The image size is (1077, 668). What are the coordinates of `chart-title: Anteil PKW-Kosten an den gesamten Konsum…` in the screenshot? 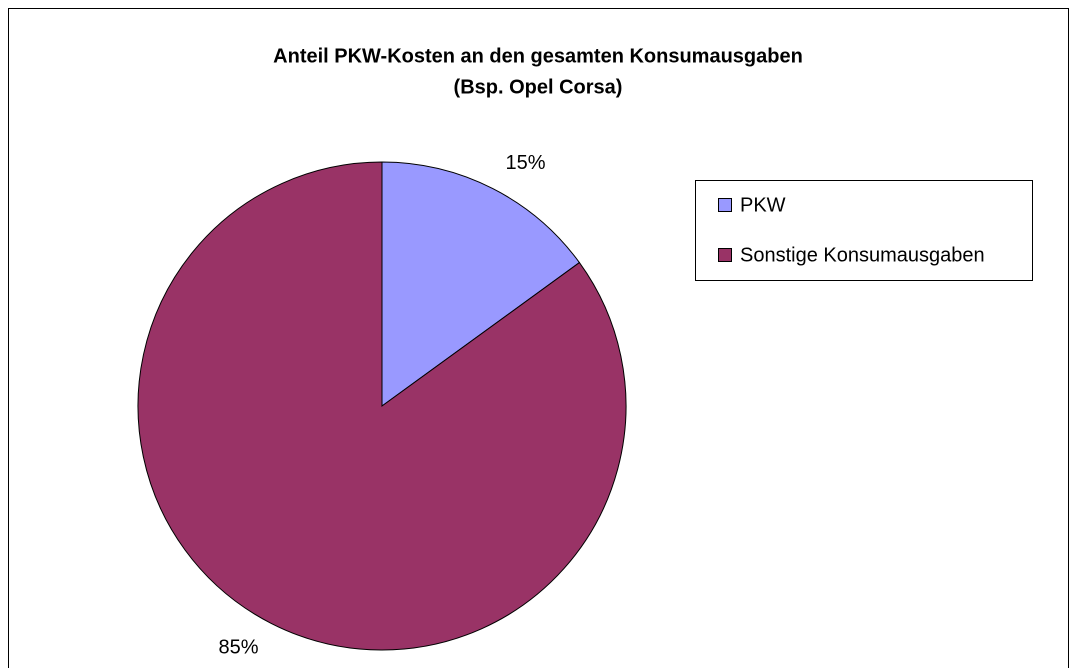 It's located at (538, 56).